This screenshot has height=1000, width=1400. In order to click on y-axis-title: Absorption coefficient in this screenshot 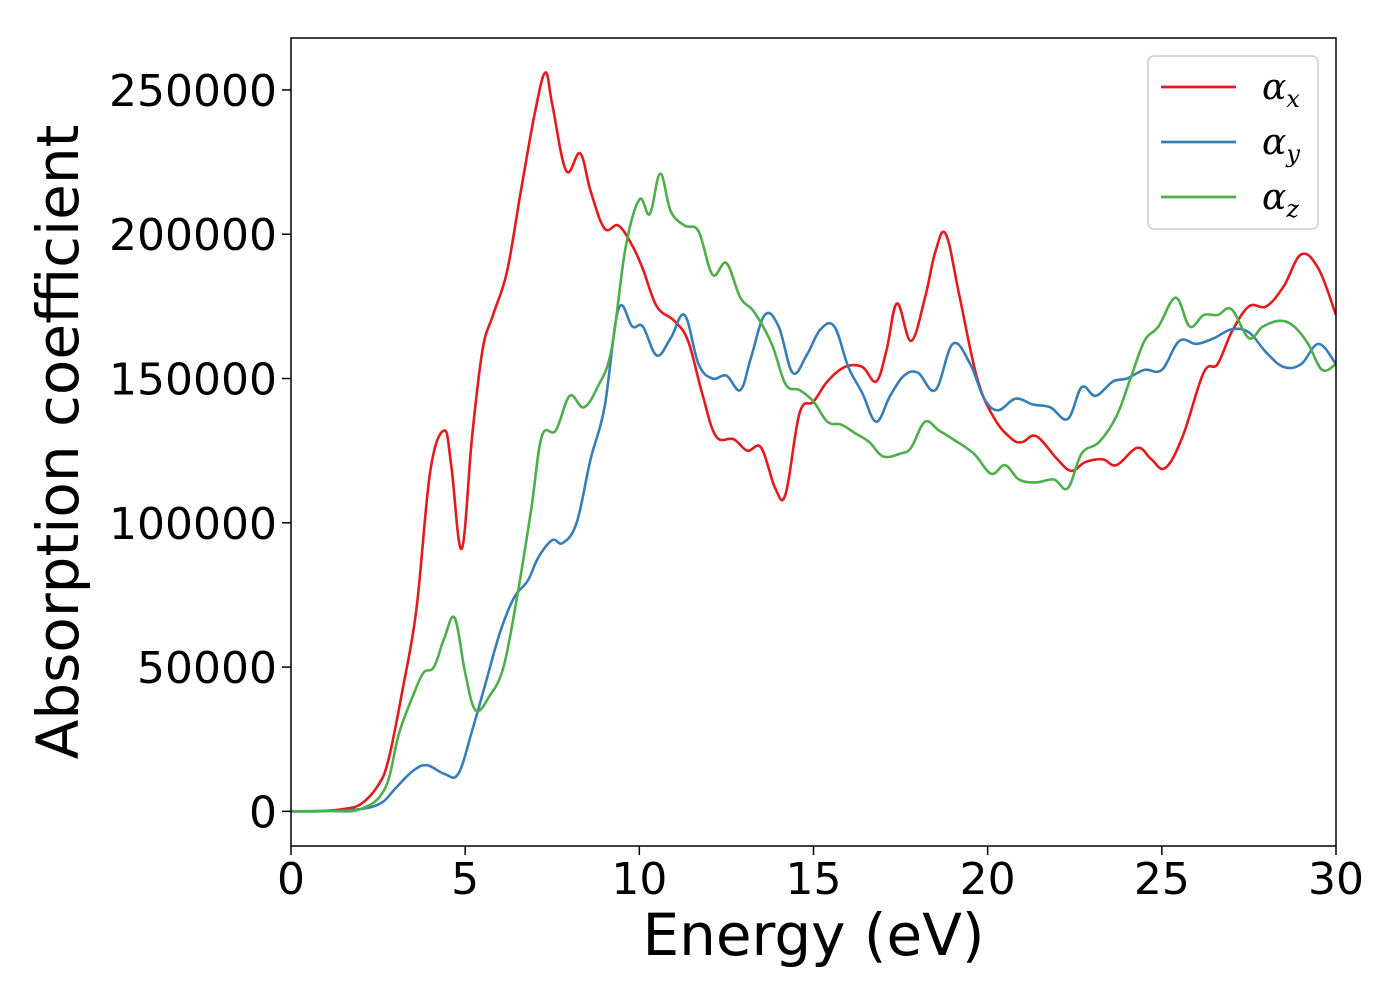, I will do `click(58, 442)`.